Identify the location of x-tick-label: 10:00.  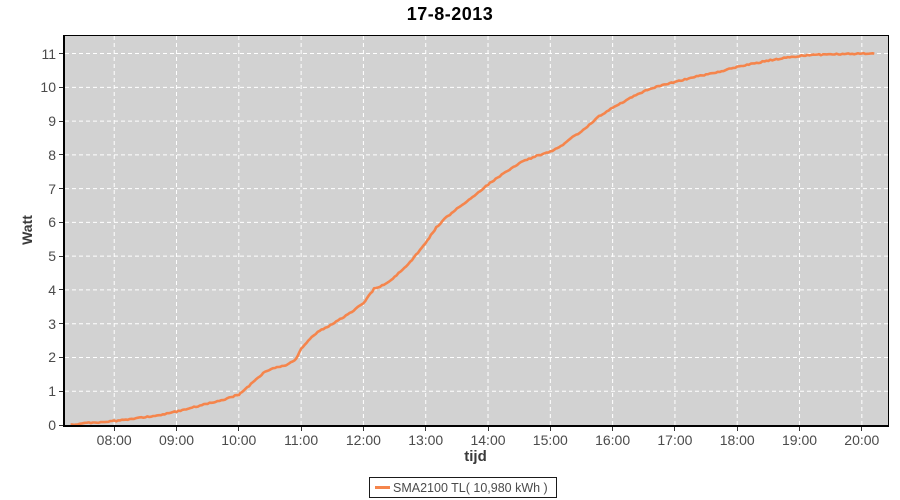
(239, 440).